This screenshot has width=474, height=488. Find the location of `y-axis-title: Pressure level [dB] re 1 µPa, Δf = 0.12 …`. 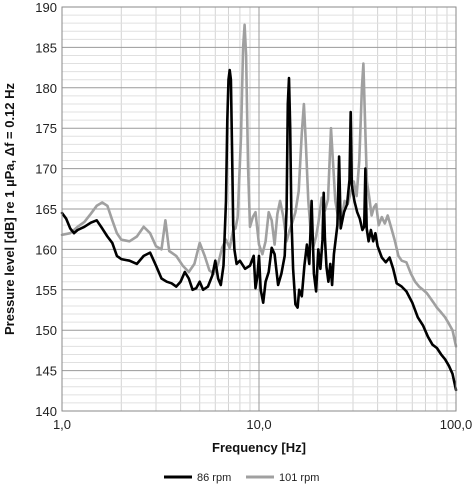

y-axis-title: Pressure level [dB] re 1 µPa, Δf = 0.12 … is located at coordinates (9, 208).